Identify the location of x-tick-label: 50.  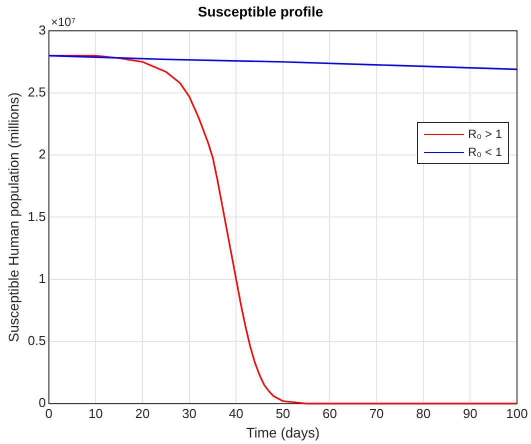
(283, 413).